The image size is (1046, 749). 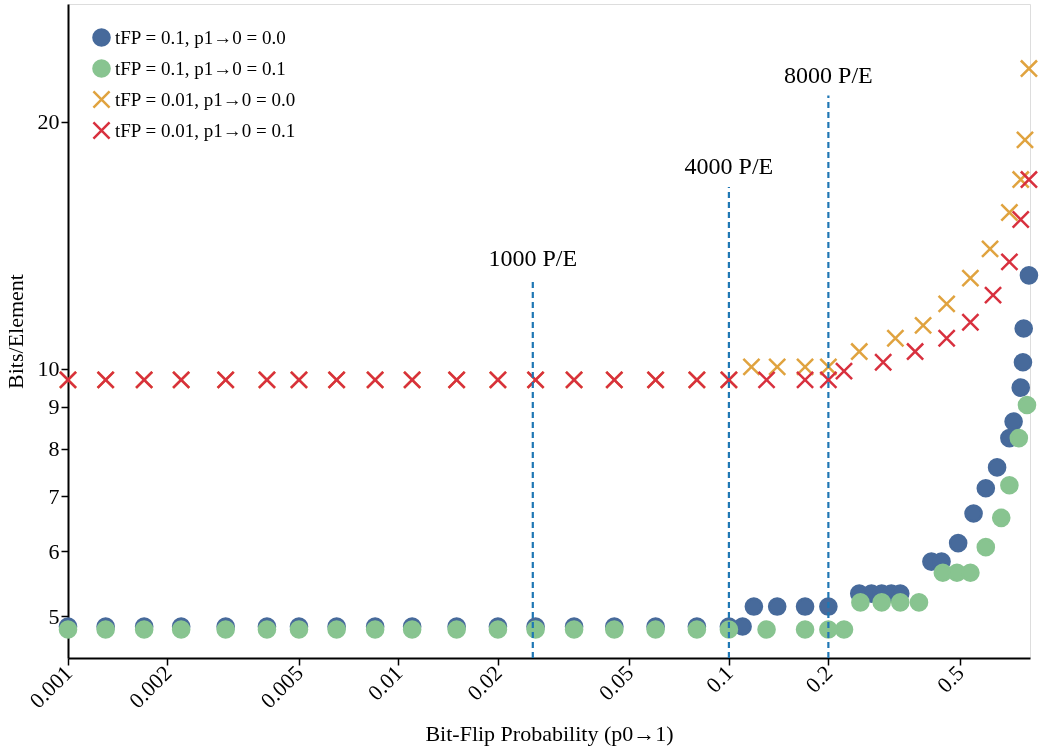 What do you see at coordinates (200, 68) in the screenshot?
I see `legend-label: tFP = 0.1, p1→0 = 0.1` at bounding box center [200, 68].